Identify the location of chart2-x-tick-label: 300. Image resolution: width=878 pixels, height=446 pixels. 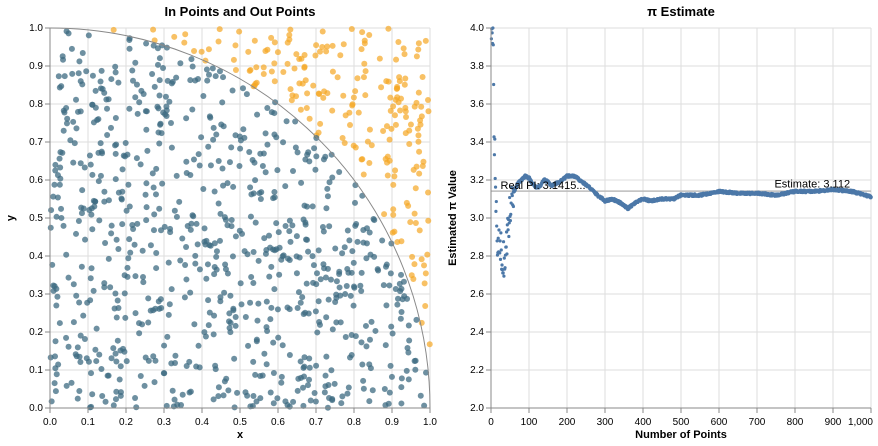
(605, 422).